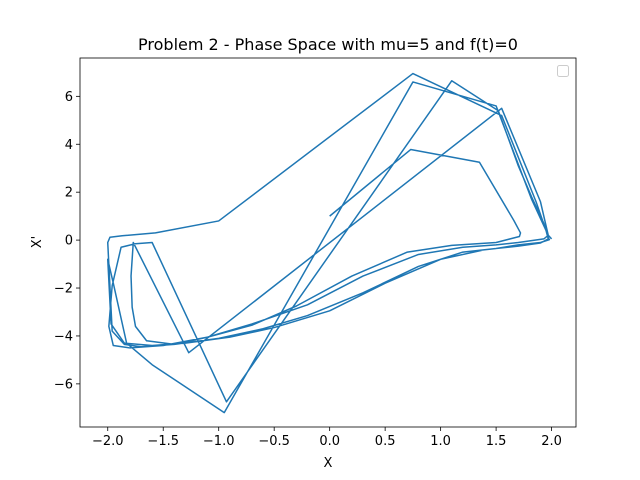  Describe the element at coordinates (69, 193) in the screenshot. I see `y-tick-label: 2` at that location.